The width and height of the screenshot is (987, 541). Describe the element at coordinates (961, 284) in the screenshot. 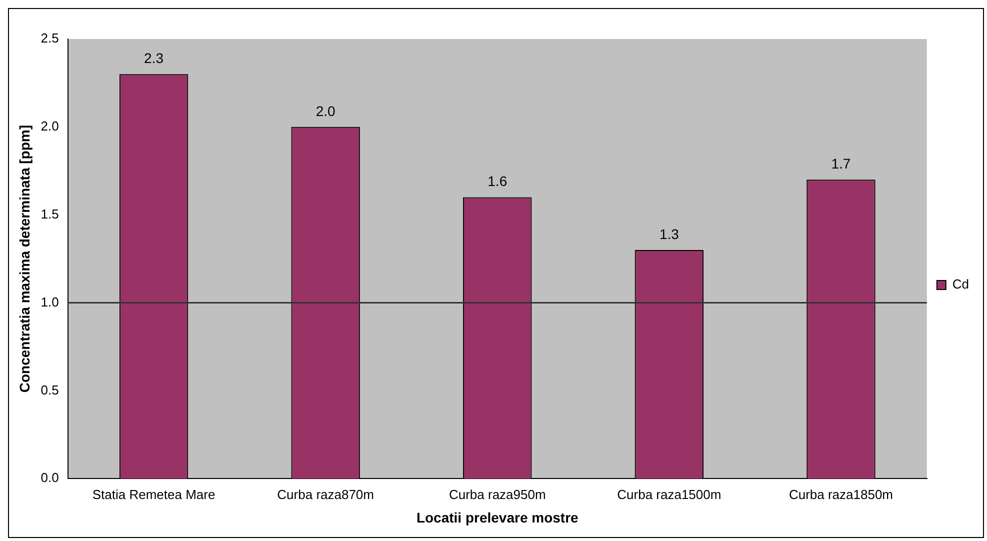

I see `legend-label: Cd` at that location.